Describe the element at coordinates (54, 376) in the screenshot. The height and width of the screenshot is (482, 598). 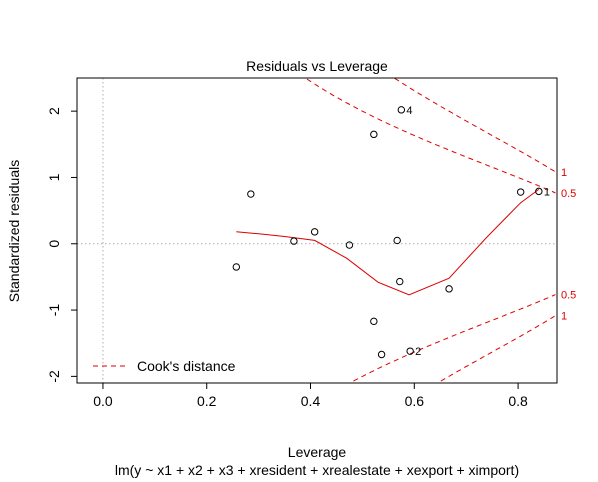
I see `y-tick-label: -2` at that location.